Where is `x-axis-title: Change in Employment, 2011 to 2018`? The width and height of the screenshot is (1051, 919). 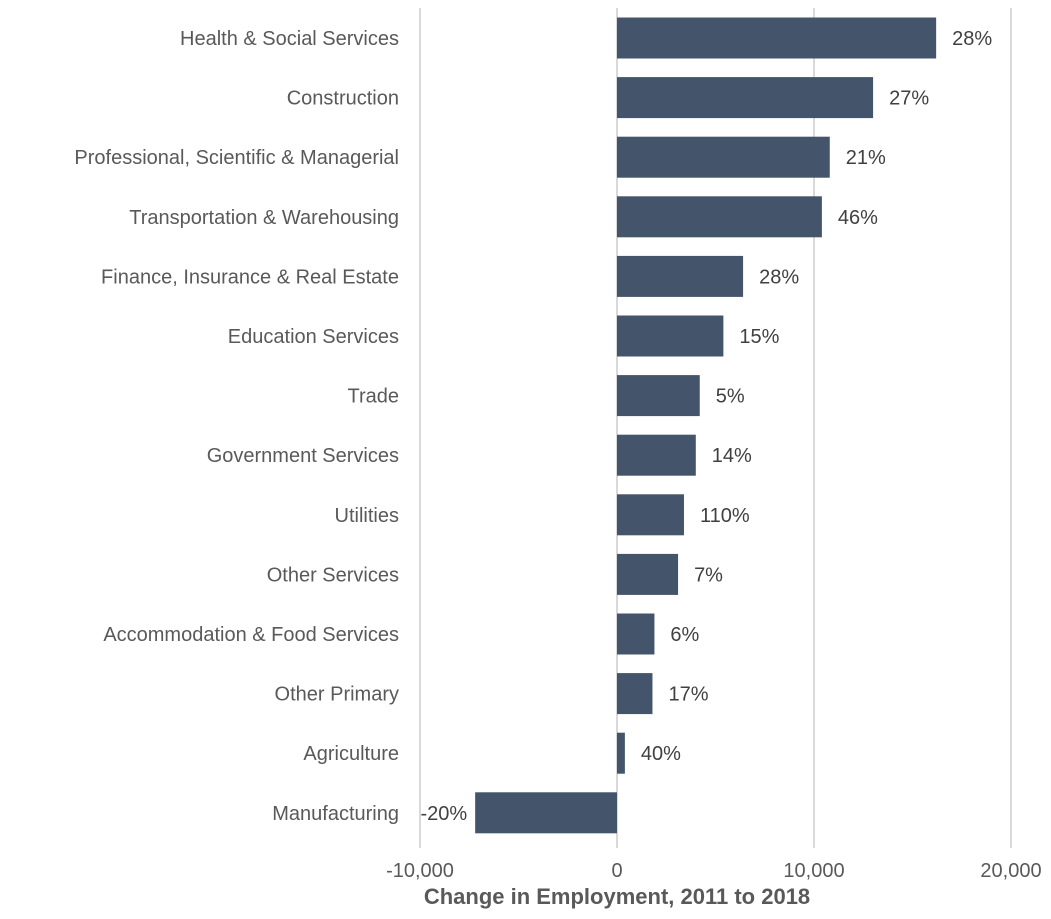 x-axis-title: Change in Employment, 2011 to 2018 is located at coordinates (617, 896).